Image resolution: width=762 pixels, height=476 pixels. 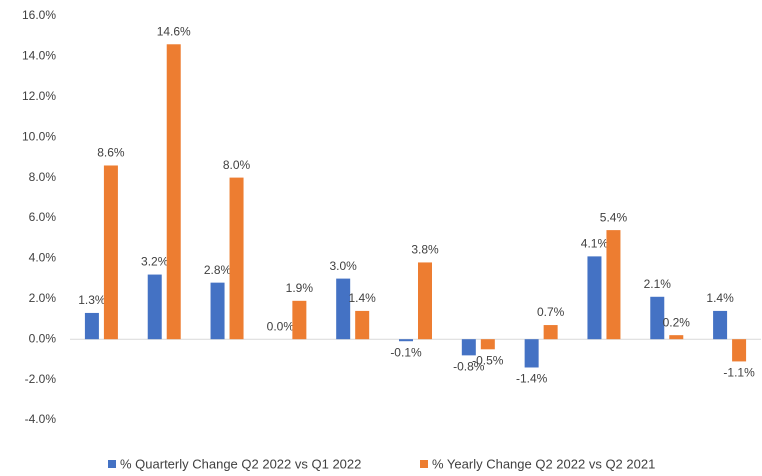 I want to click on data-label: -0.8%, so click(x=469, y=367).